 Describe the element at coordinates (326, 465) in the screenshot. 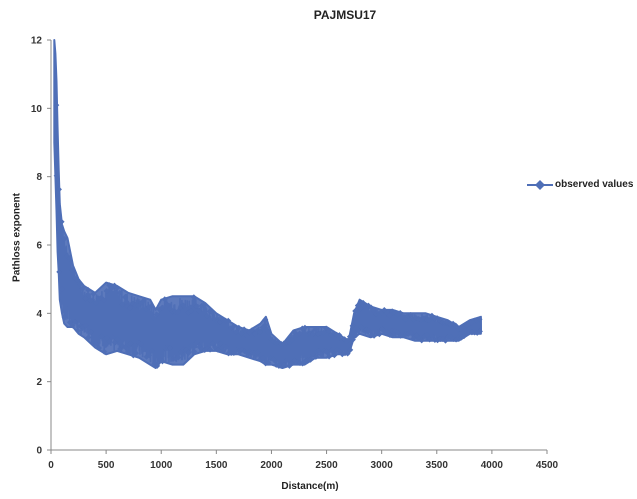

I see `x-tick-label: 2500` at that location.